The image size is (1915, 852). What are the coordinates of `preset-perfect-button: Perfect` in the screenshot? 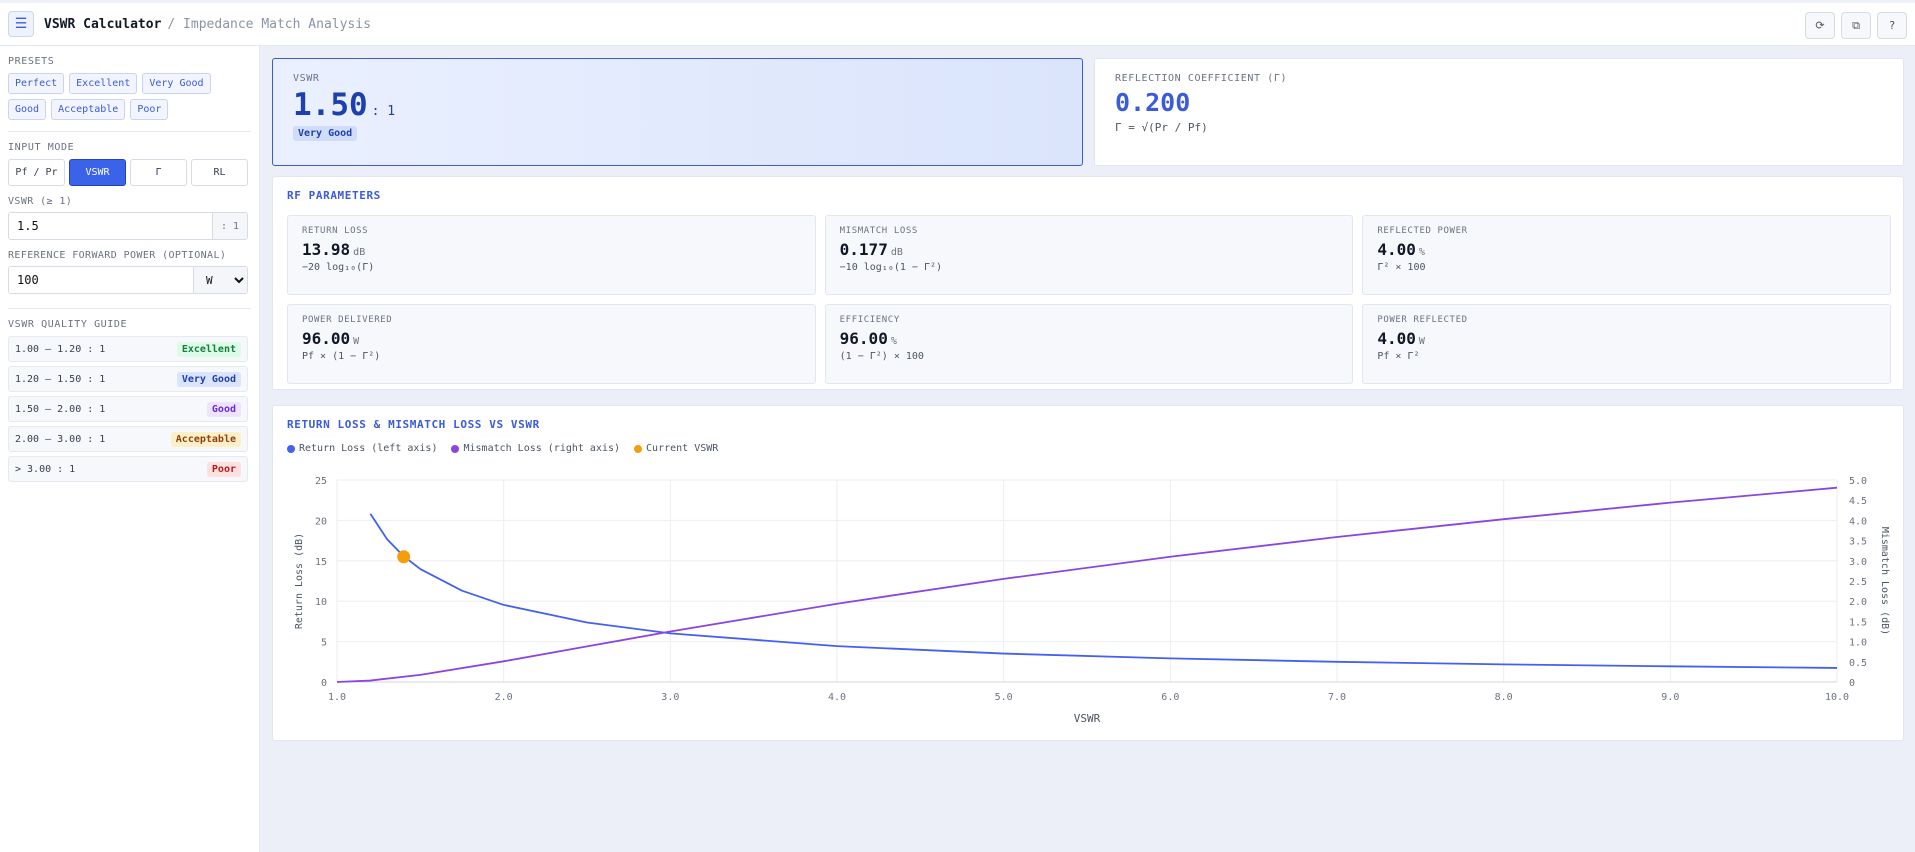 It's located at (36, 83).